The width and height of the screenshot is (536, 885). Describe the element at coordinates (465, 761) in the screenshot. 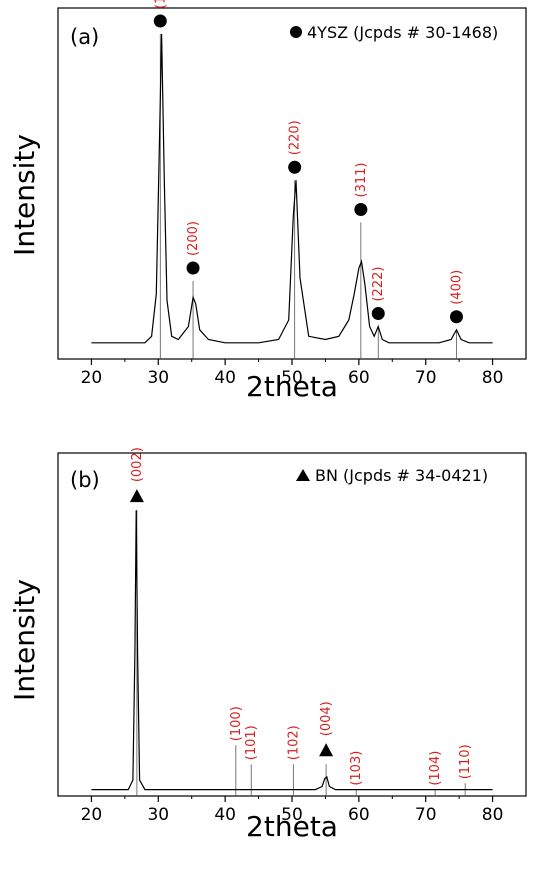

I see `peak-label: (110)` at that location.